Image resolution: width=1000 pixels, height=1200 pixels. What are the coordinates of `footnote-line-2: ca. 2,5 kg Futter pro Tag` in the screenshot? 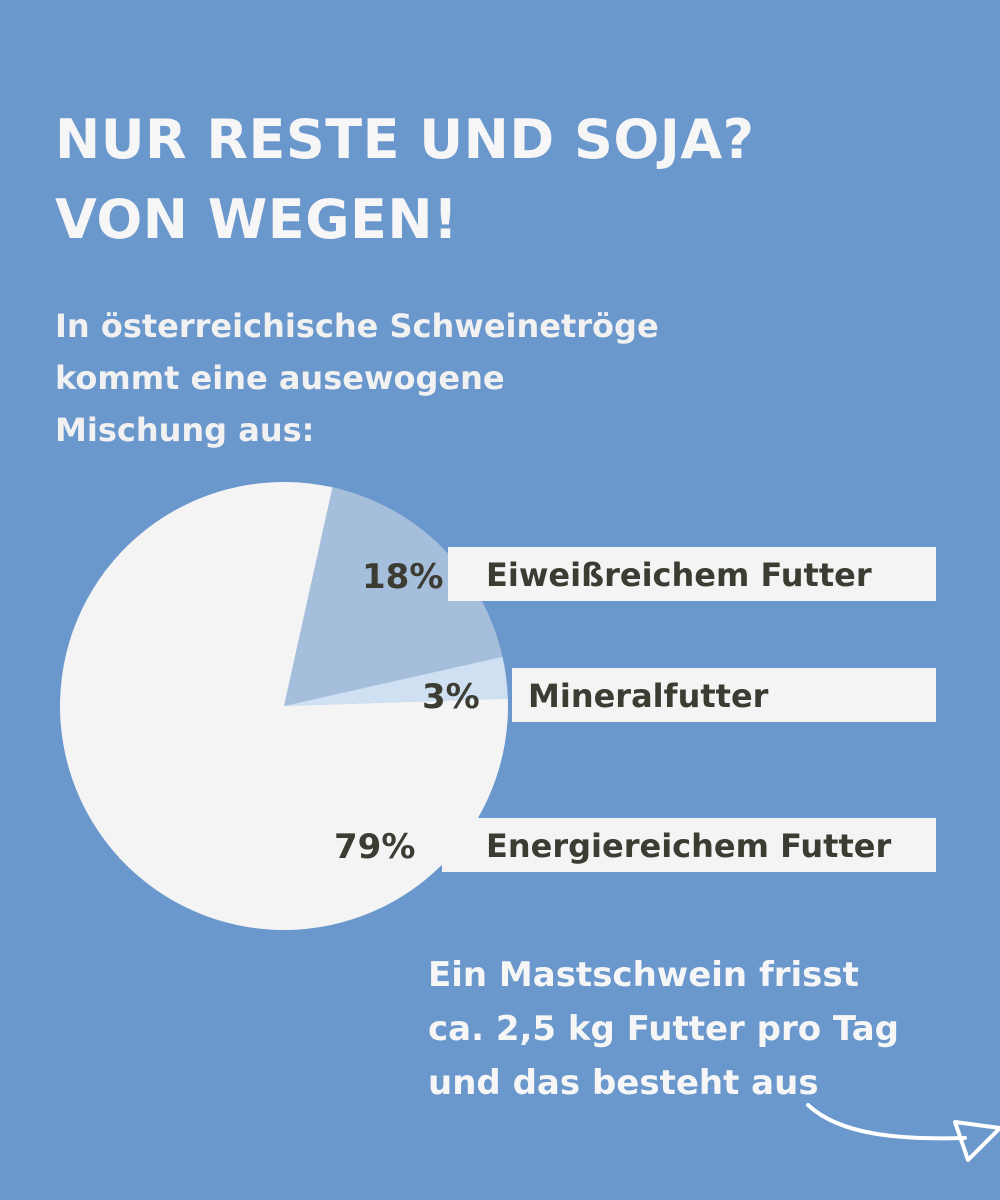 It's located at (664, 1029).